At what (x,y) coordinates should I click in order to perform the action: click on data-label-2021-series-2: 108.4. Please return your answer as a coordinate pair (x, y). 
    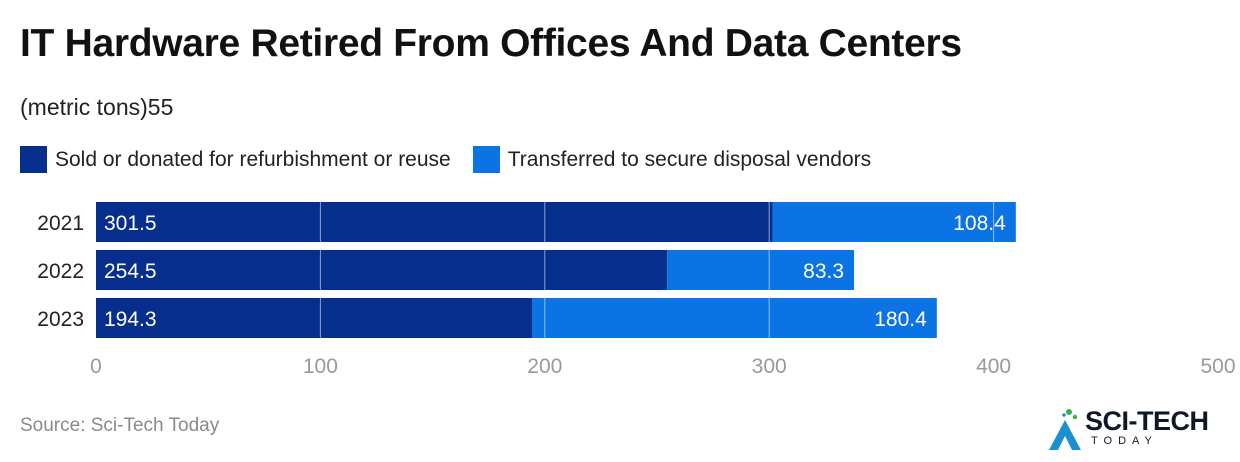
    Looking at the image, I should click on (979, 223).